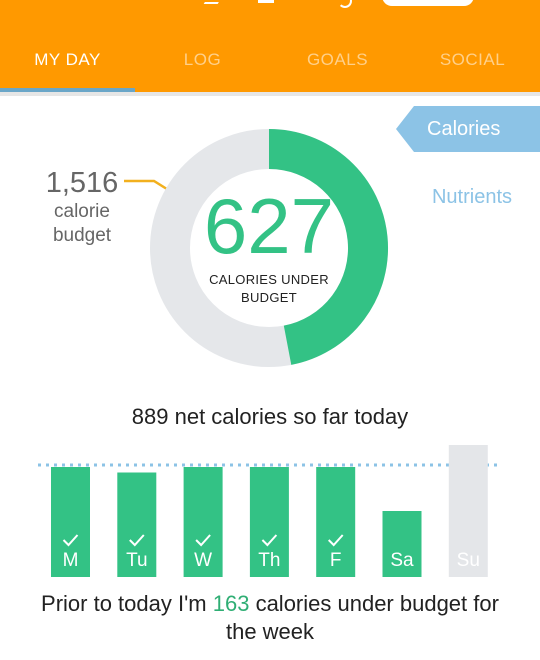 The height and width of the screenshot is (660, 540). I want to click on active-tab-indicator, so click(67, 90).